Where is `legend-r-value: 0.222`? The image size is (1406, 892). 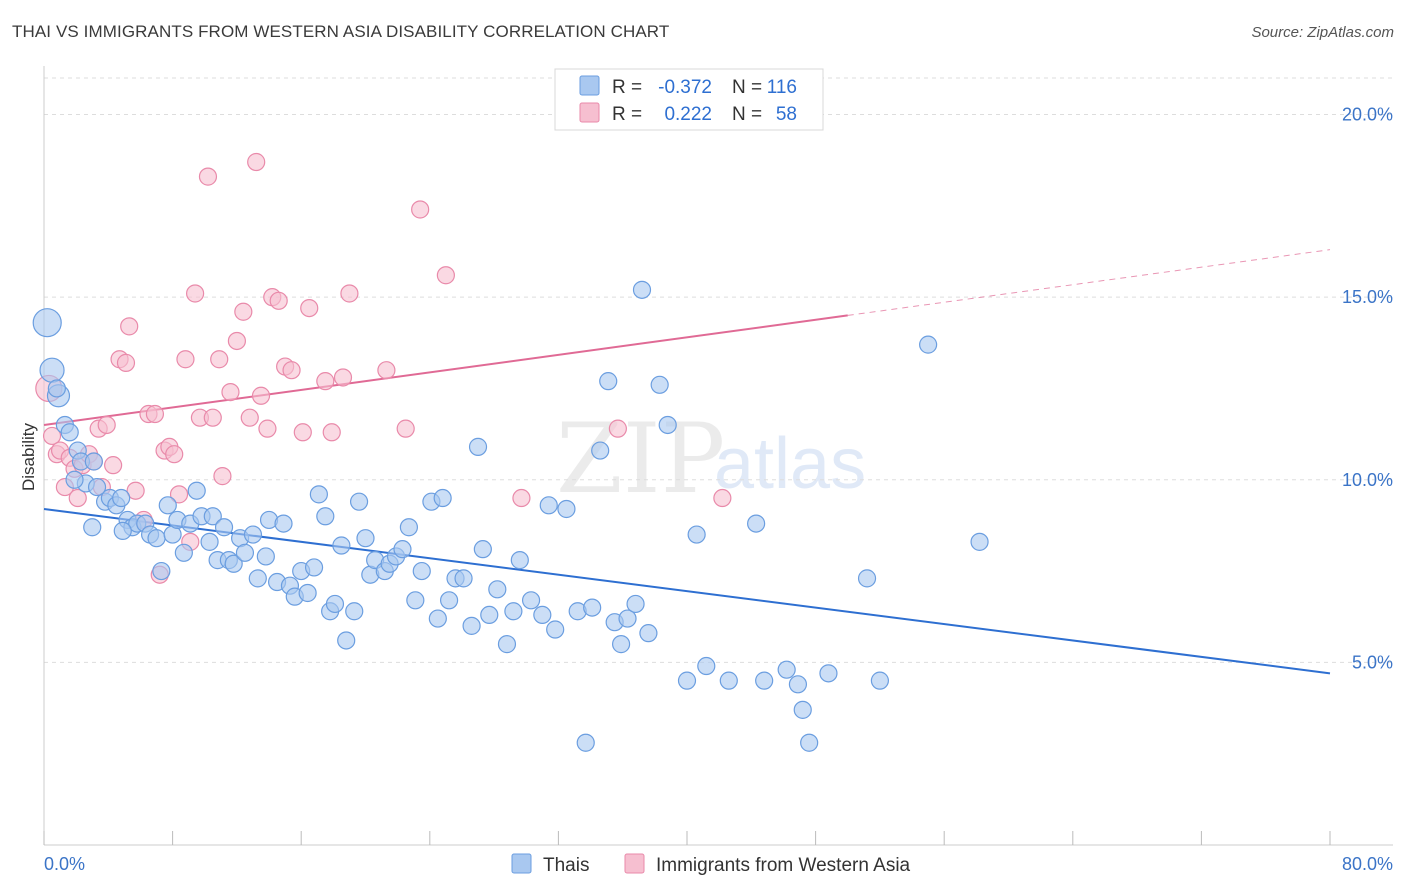 legend-r-value: 0.222 is located at coordinates (688, 114).